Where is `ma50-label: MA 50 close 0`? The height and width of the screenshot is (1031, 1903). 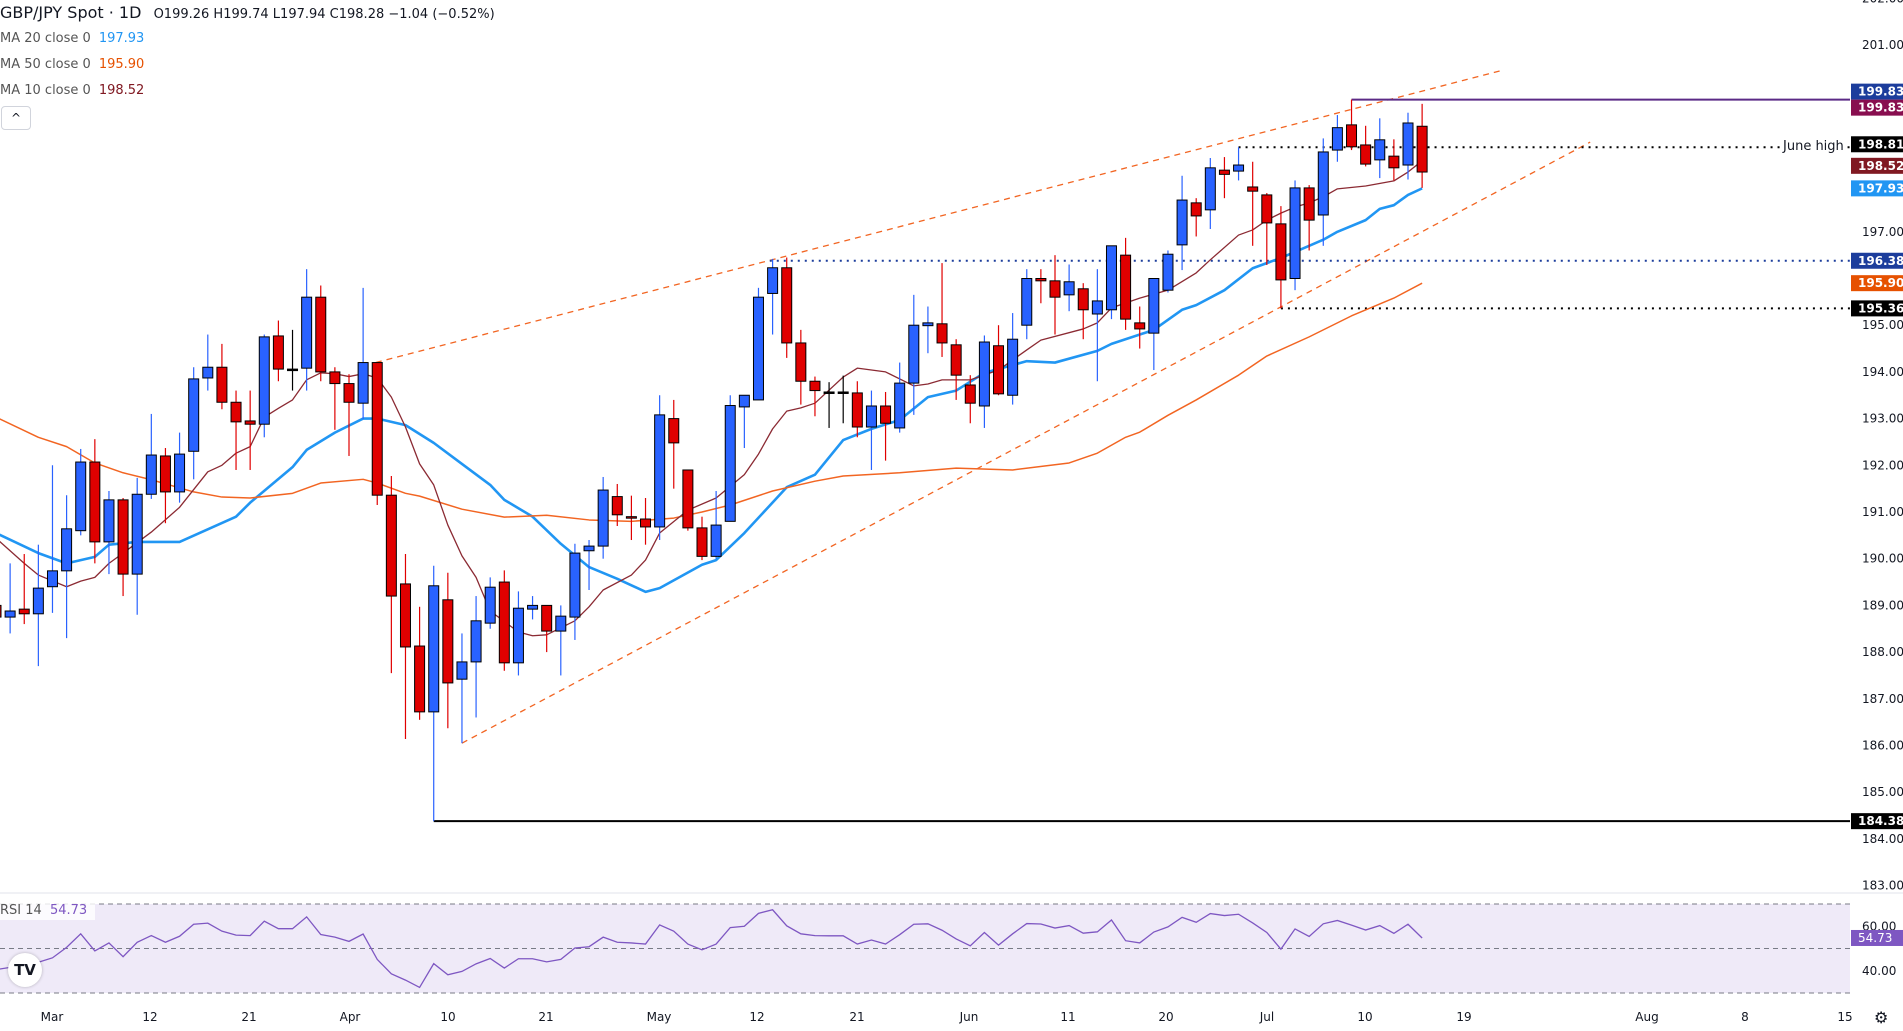
ma50-label: MA 50 close 0 is located at coordinates (45, 64).